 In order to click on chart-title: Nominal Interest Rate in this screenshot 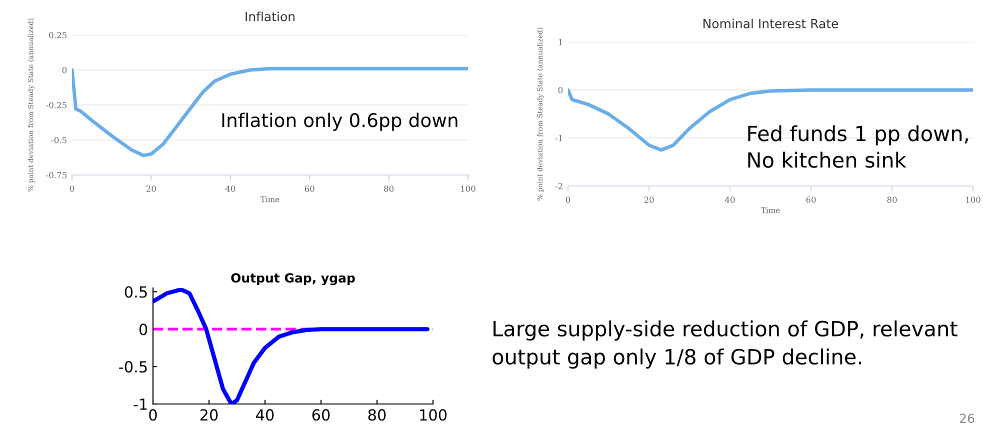, I will do `click(770, 23)`.